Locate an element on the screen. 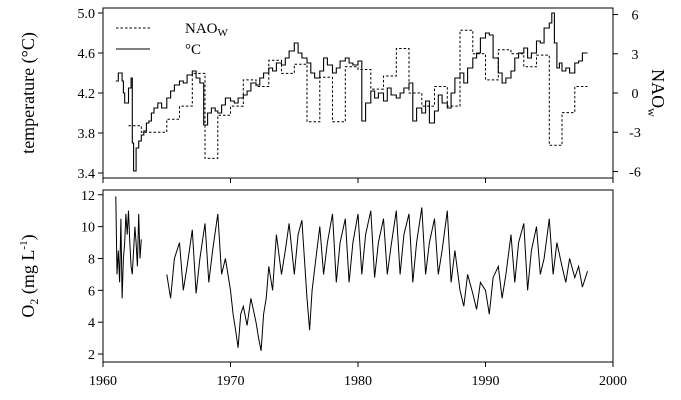 The width and height of the screenshot is (681, 400). nao-axis: -6 -3 0 3 6 is located at coordinates (627, 94).